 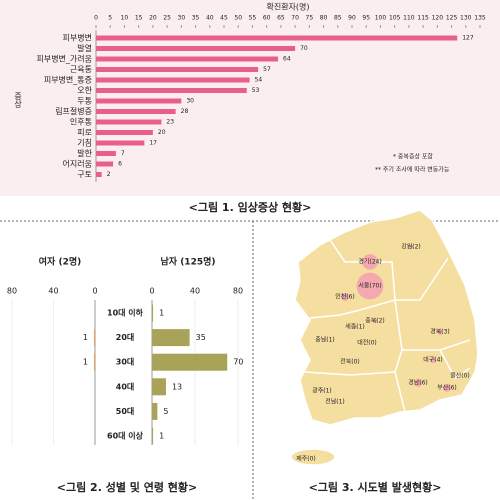 I want to click on region-label: 서울(70), so click(x=369, y=286).